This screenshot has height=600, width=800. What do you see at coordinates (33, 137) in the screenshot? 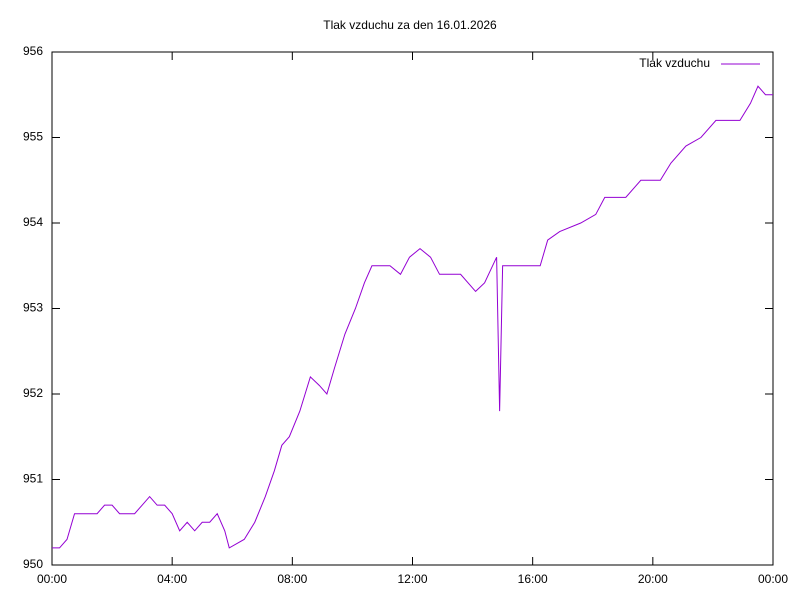
I see `y-tick-label: 955` at bounding box center [33, 137].